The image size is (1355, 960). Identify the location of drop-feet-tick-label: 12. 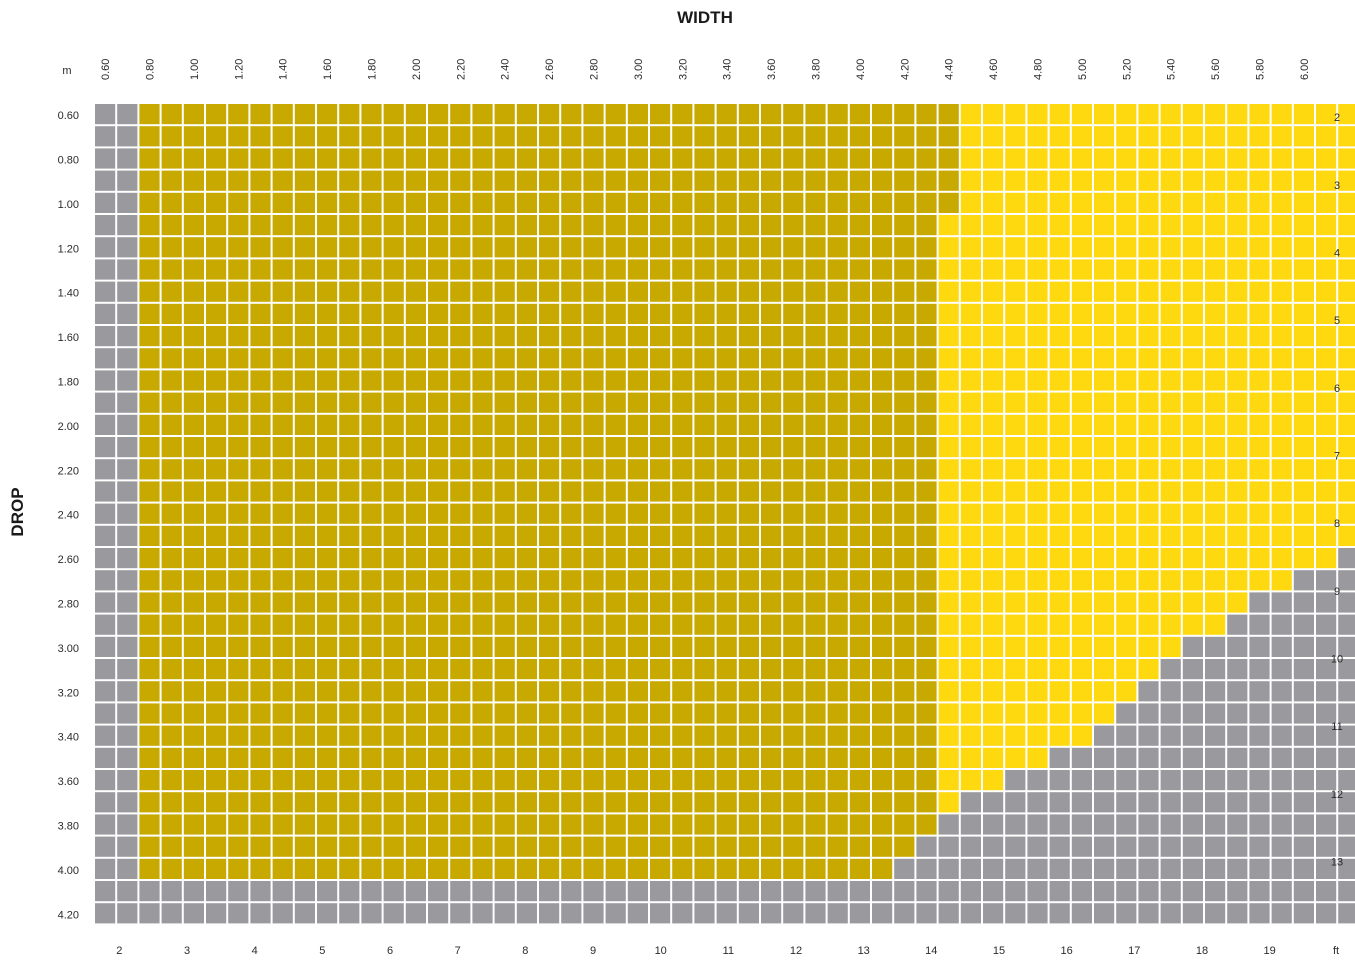
(1337, 795).